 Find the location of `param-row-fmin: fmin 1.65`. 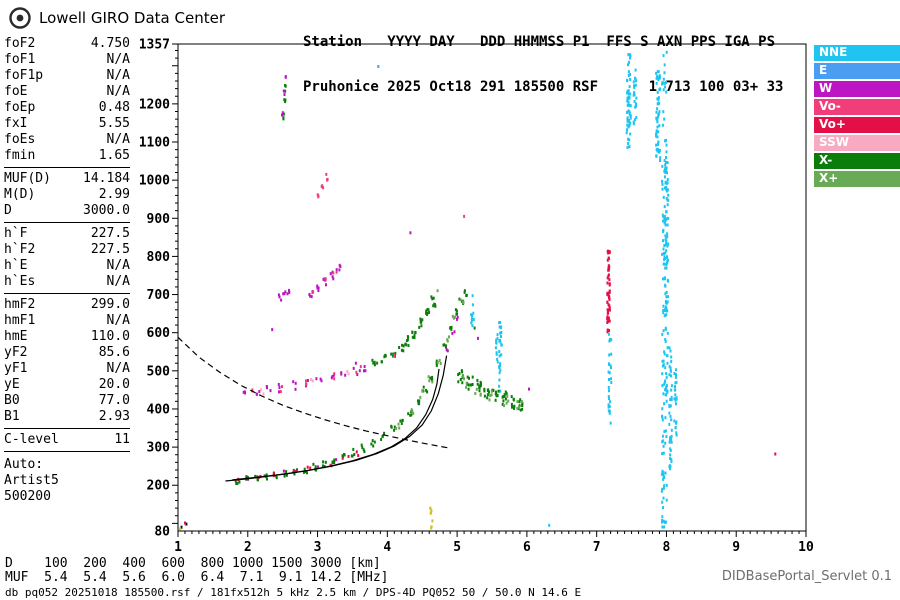

param-row-fmin: fmin 1.65 is located at coordinates (67, 156).